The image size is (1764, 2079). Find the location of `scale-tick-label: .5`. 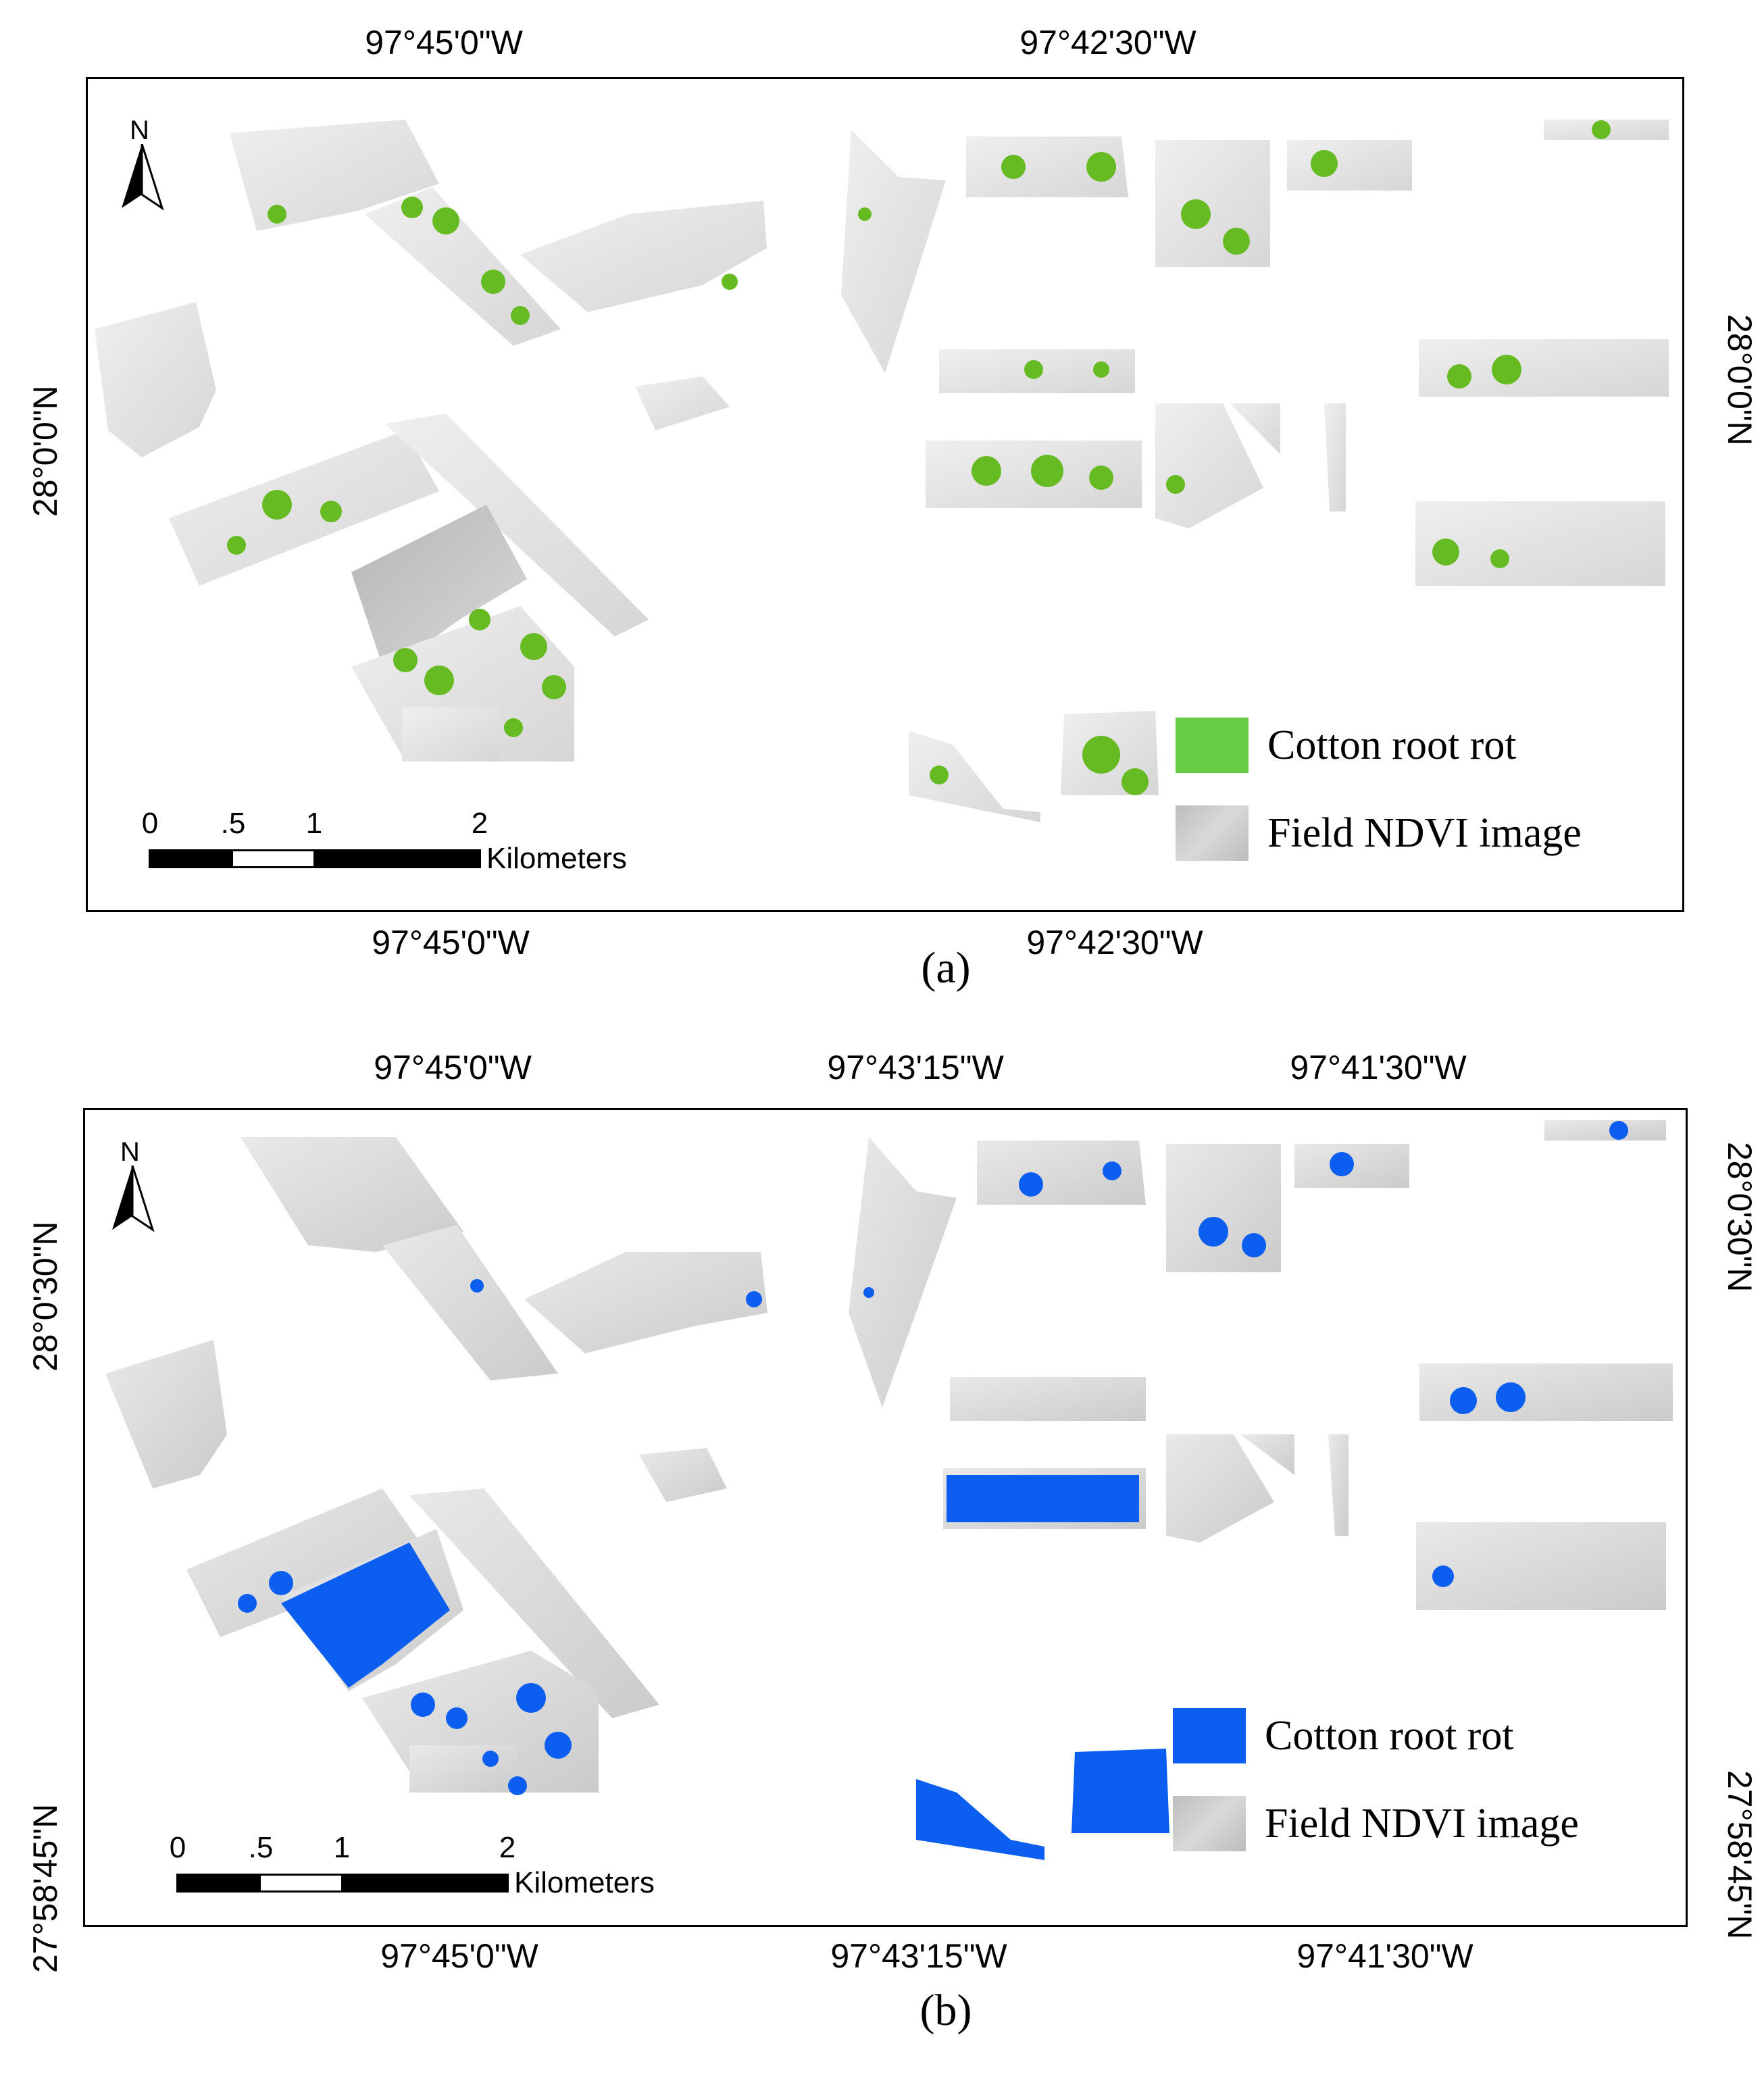

scale-tick-label: .5 is located at coordinates (233, 824).